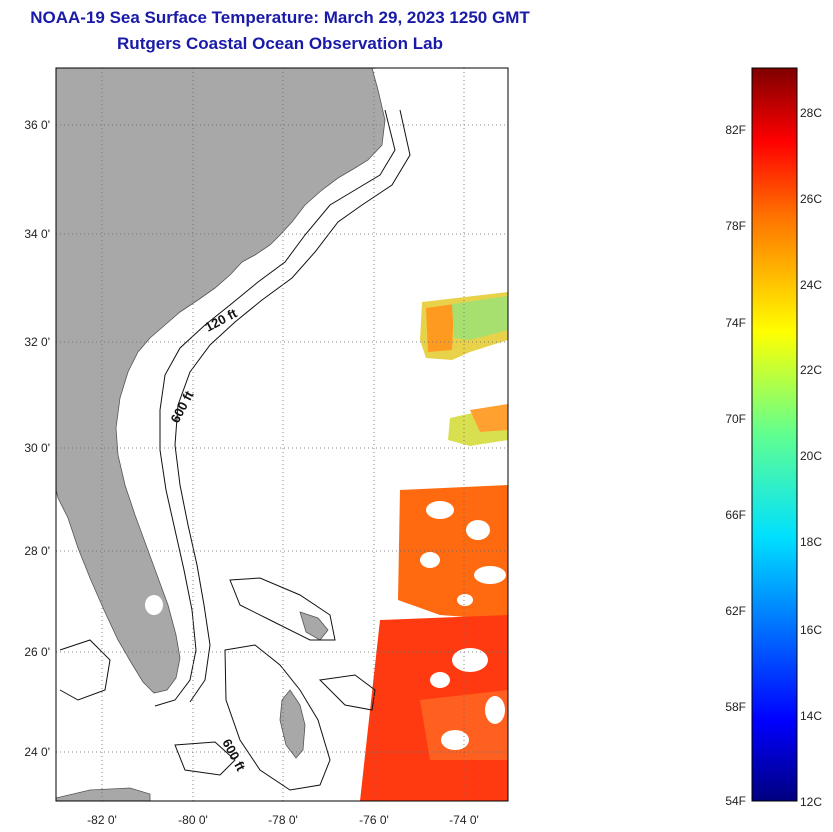 The image size is (833, 832). Describe the element at coordinates (464, 820) in the screenshot. I see `lon-tick-label: -74 0'` at that location.